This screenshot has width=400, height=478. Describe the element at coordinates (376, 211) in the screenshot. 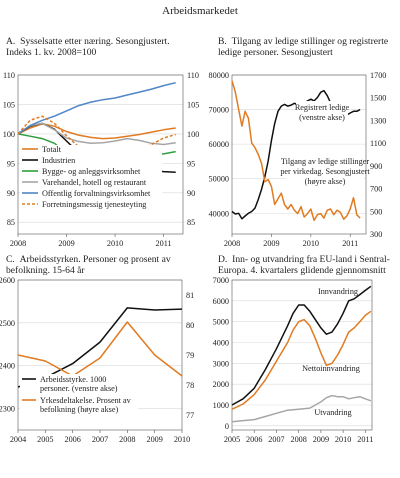

I see `y-tick-label-right: 500` at that location.